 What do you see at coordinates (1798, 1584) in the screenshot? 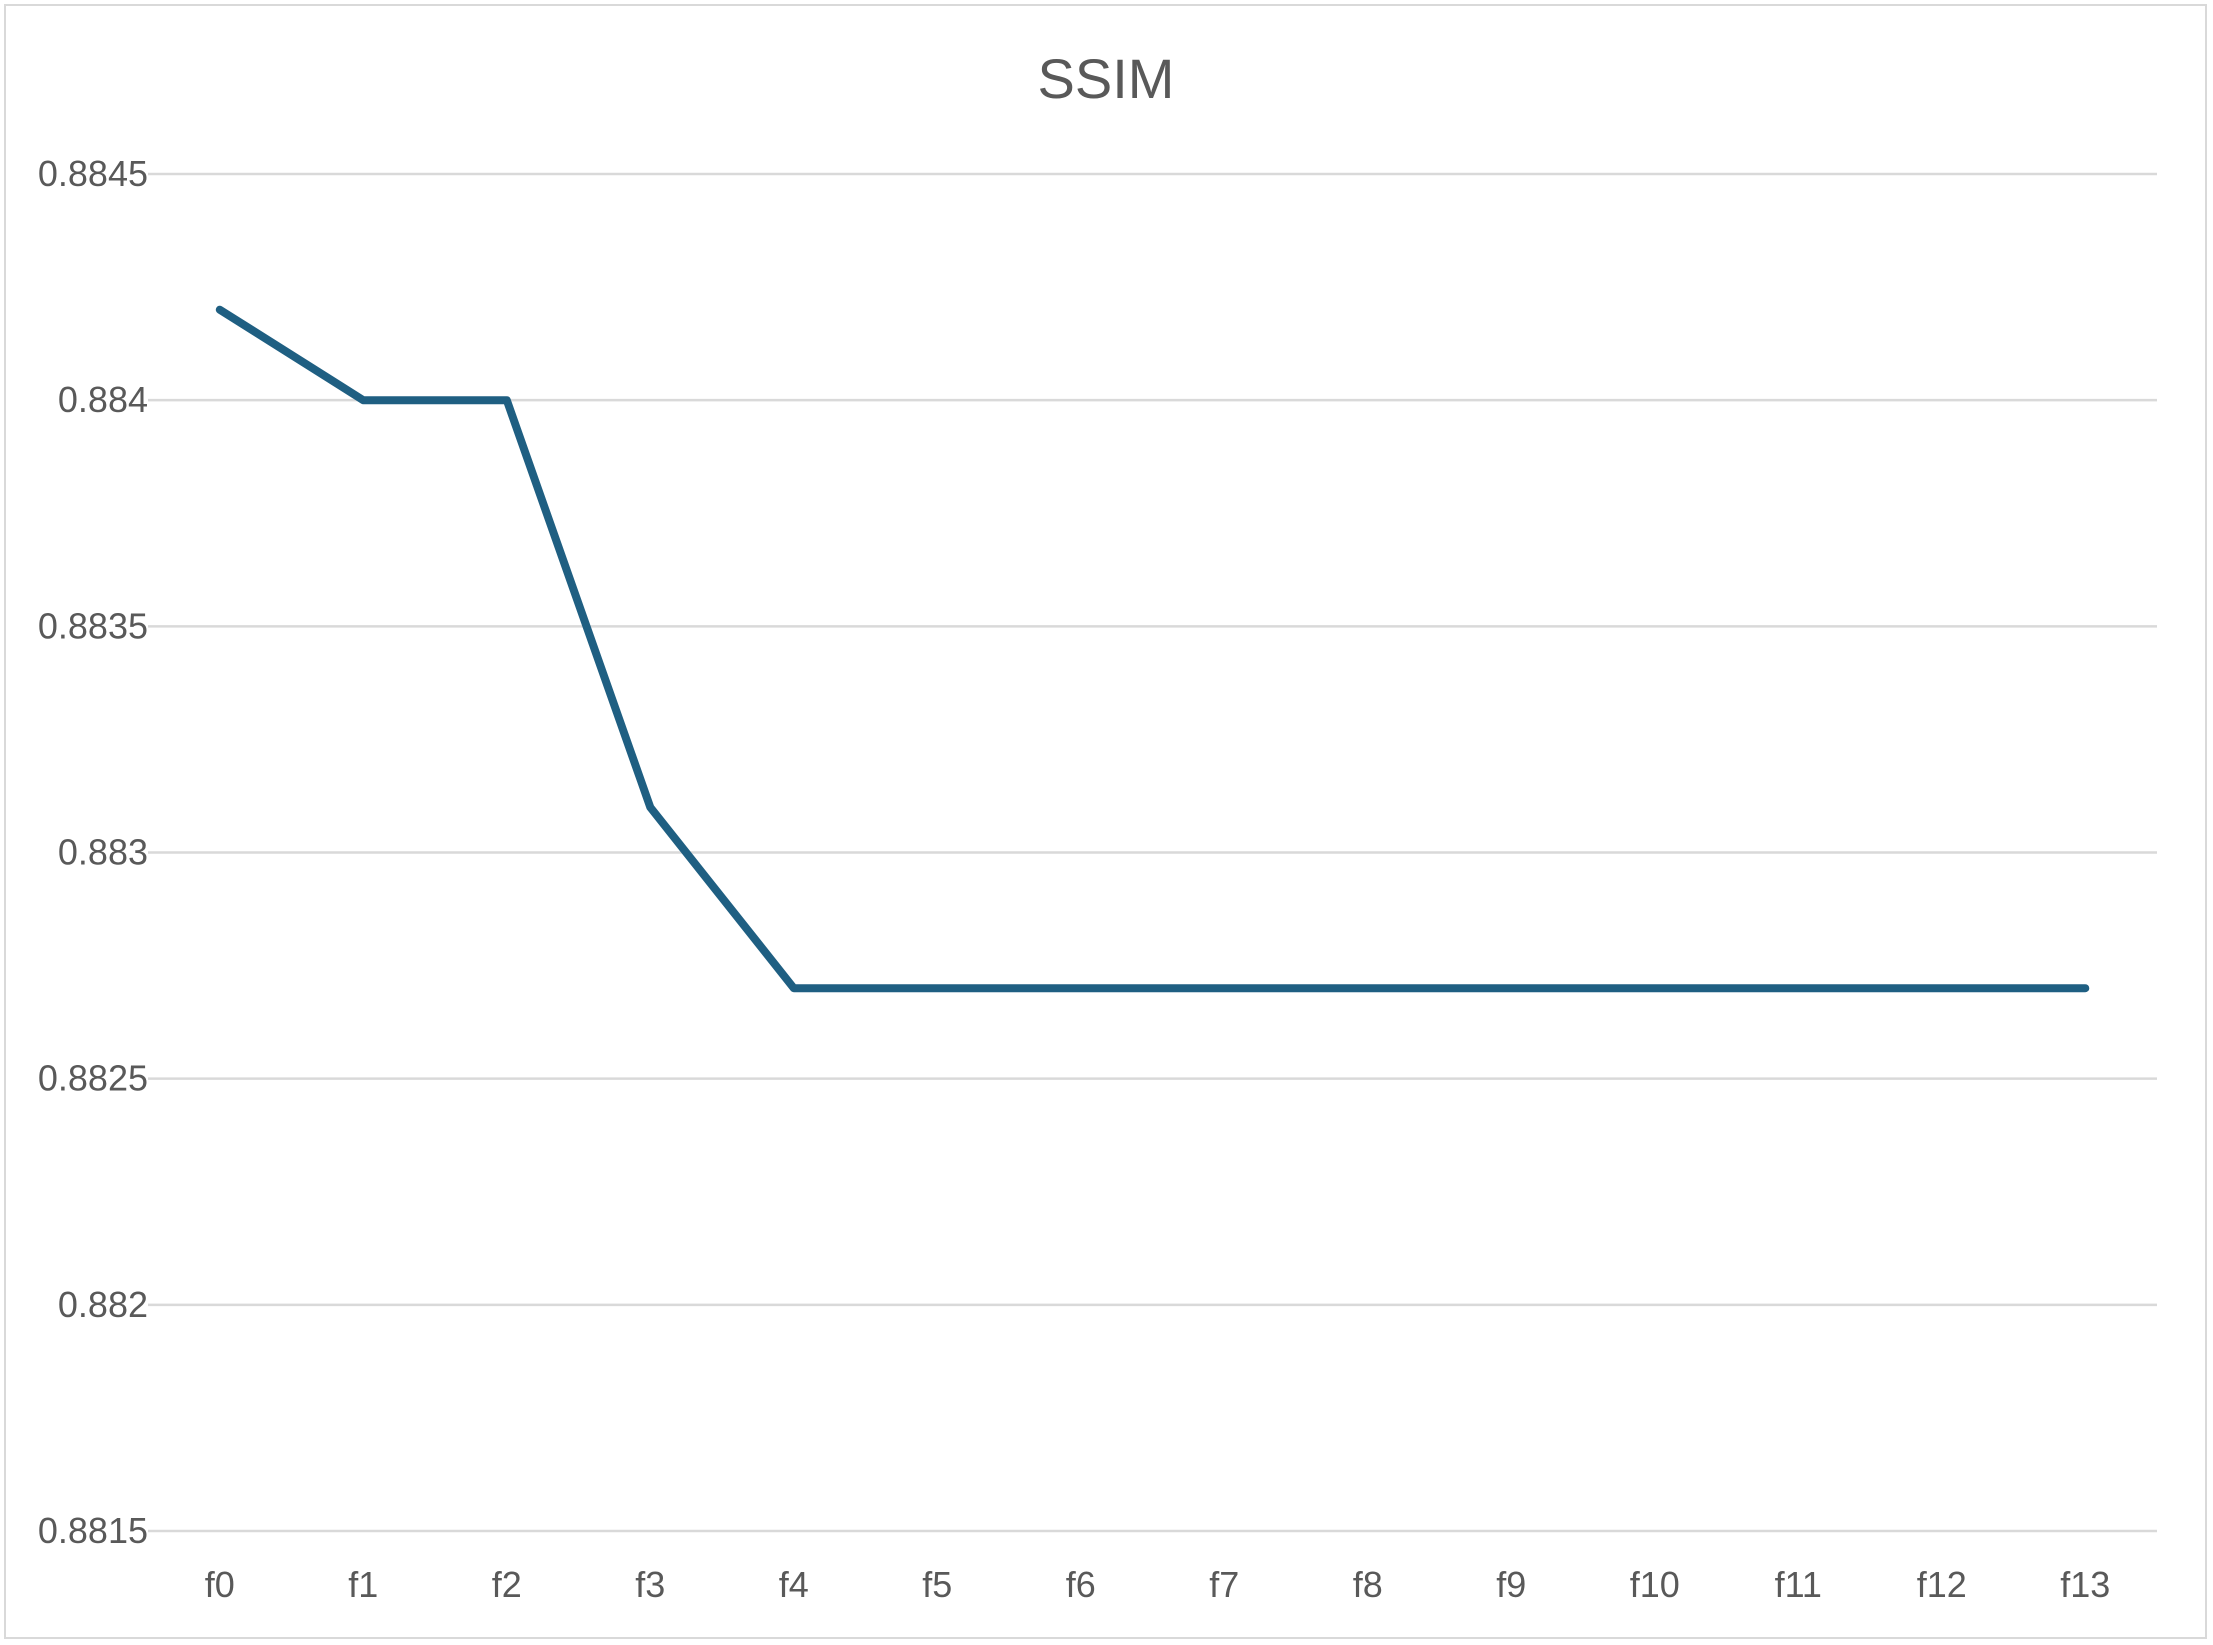
I see `x-tick-label: f11` at bounding box center [1798, 1584].